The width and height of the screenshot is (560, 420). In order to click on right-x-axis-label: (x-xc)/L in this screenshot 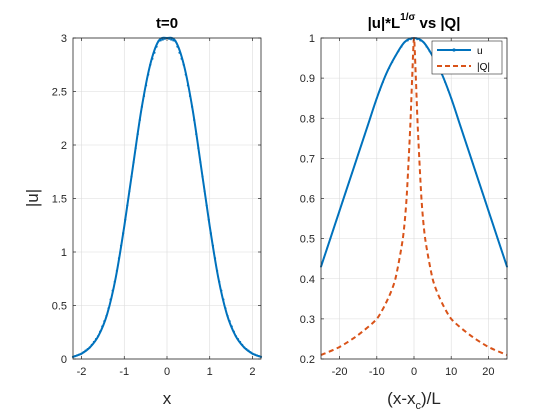, I will do `click(414, 400)`.